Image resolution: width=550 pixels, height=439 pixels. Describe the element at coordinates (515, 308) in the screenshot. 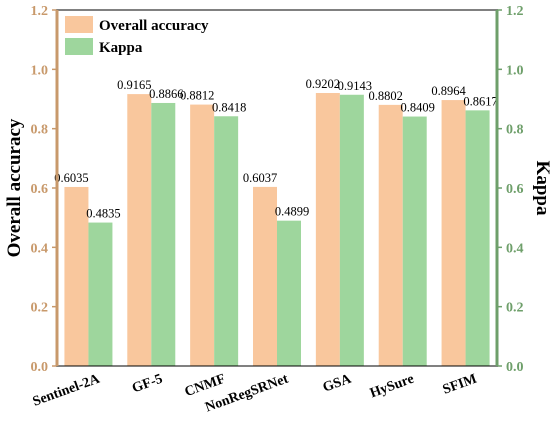

I see `right-tick-label: 0.2` at that location.